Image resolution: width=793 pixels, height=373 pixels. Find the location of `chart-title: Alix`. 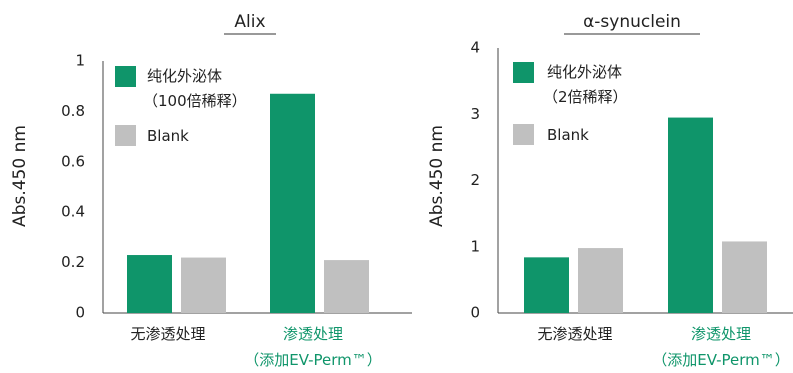

chart-title: Alix is located at coordinates (249, 22).